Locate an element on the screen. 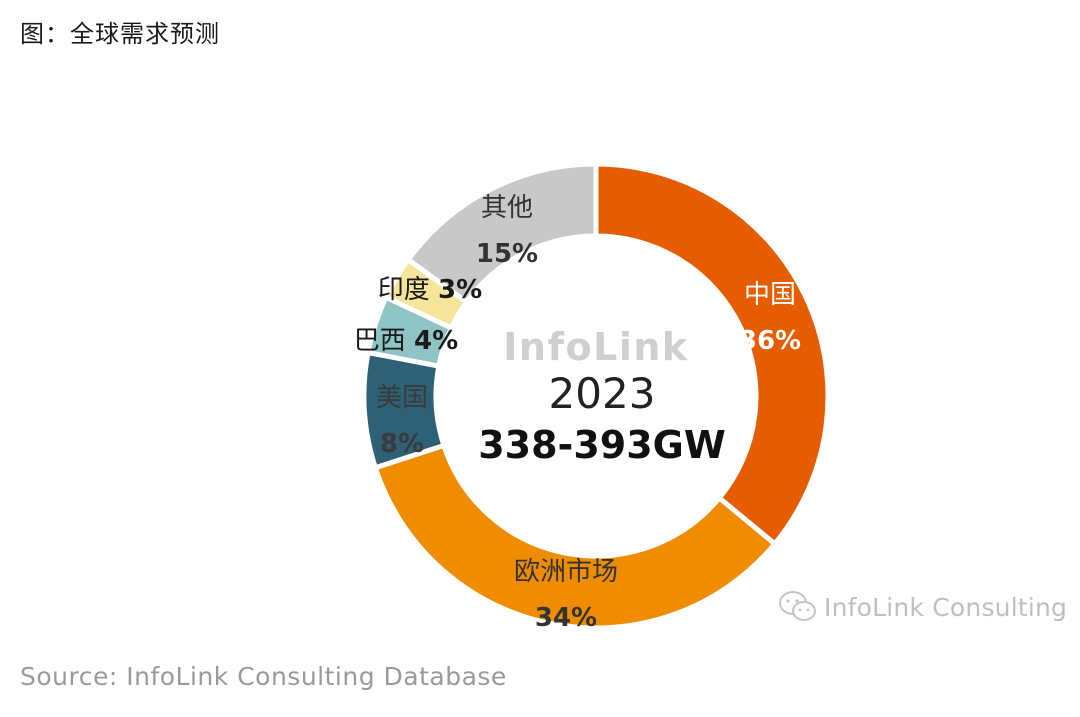 Image resolution: width=1080 pixels, height=717 pixels. center-watermark: InfoLink is located at coordinates (595, 347).